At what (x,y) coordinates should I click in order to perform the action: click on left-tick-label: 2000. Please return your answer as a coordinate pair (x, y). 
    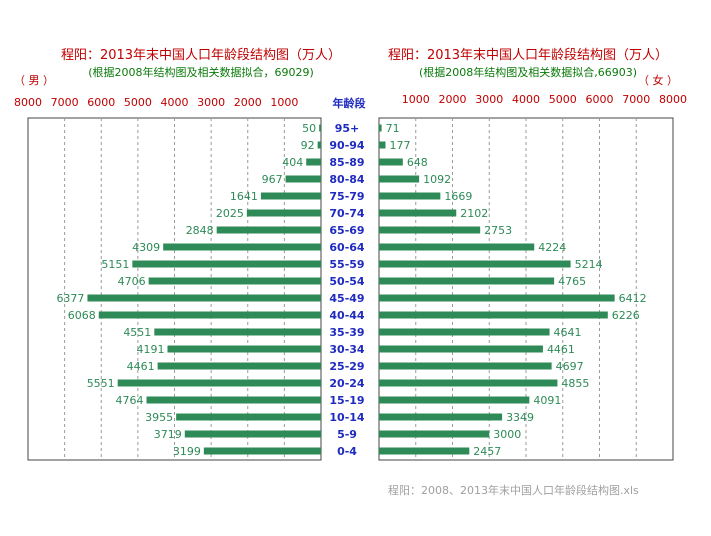
    Looking at the image, I should click on (248, 102).